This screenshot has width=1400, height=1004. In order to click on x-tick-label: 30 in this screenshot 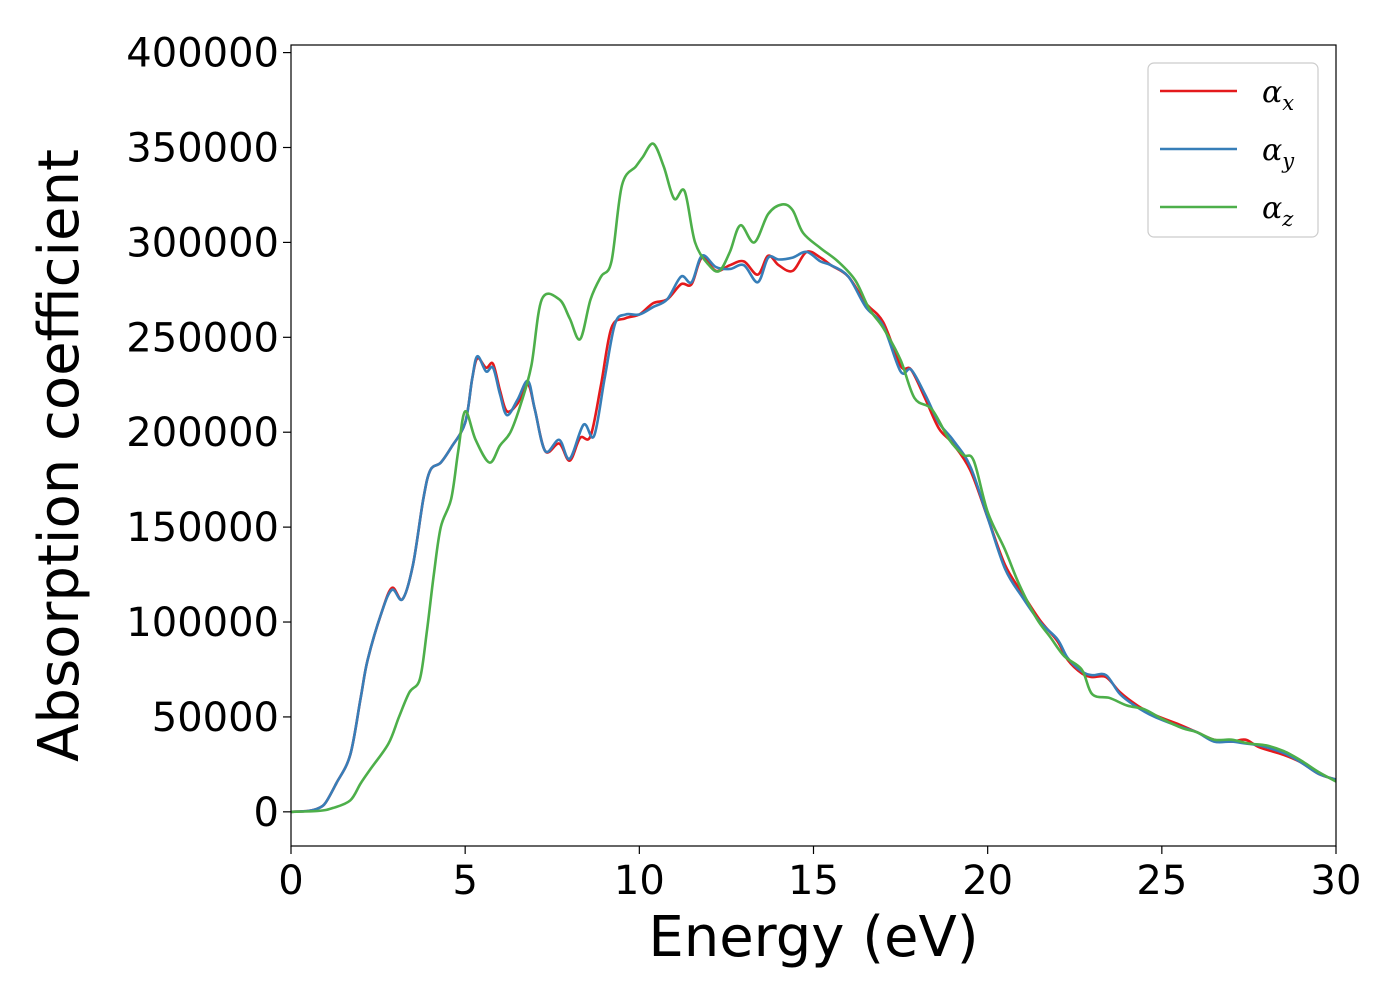, I will do `click(1336, 881)`.